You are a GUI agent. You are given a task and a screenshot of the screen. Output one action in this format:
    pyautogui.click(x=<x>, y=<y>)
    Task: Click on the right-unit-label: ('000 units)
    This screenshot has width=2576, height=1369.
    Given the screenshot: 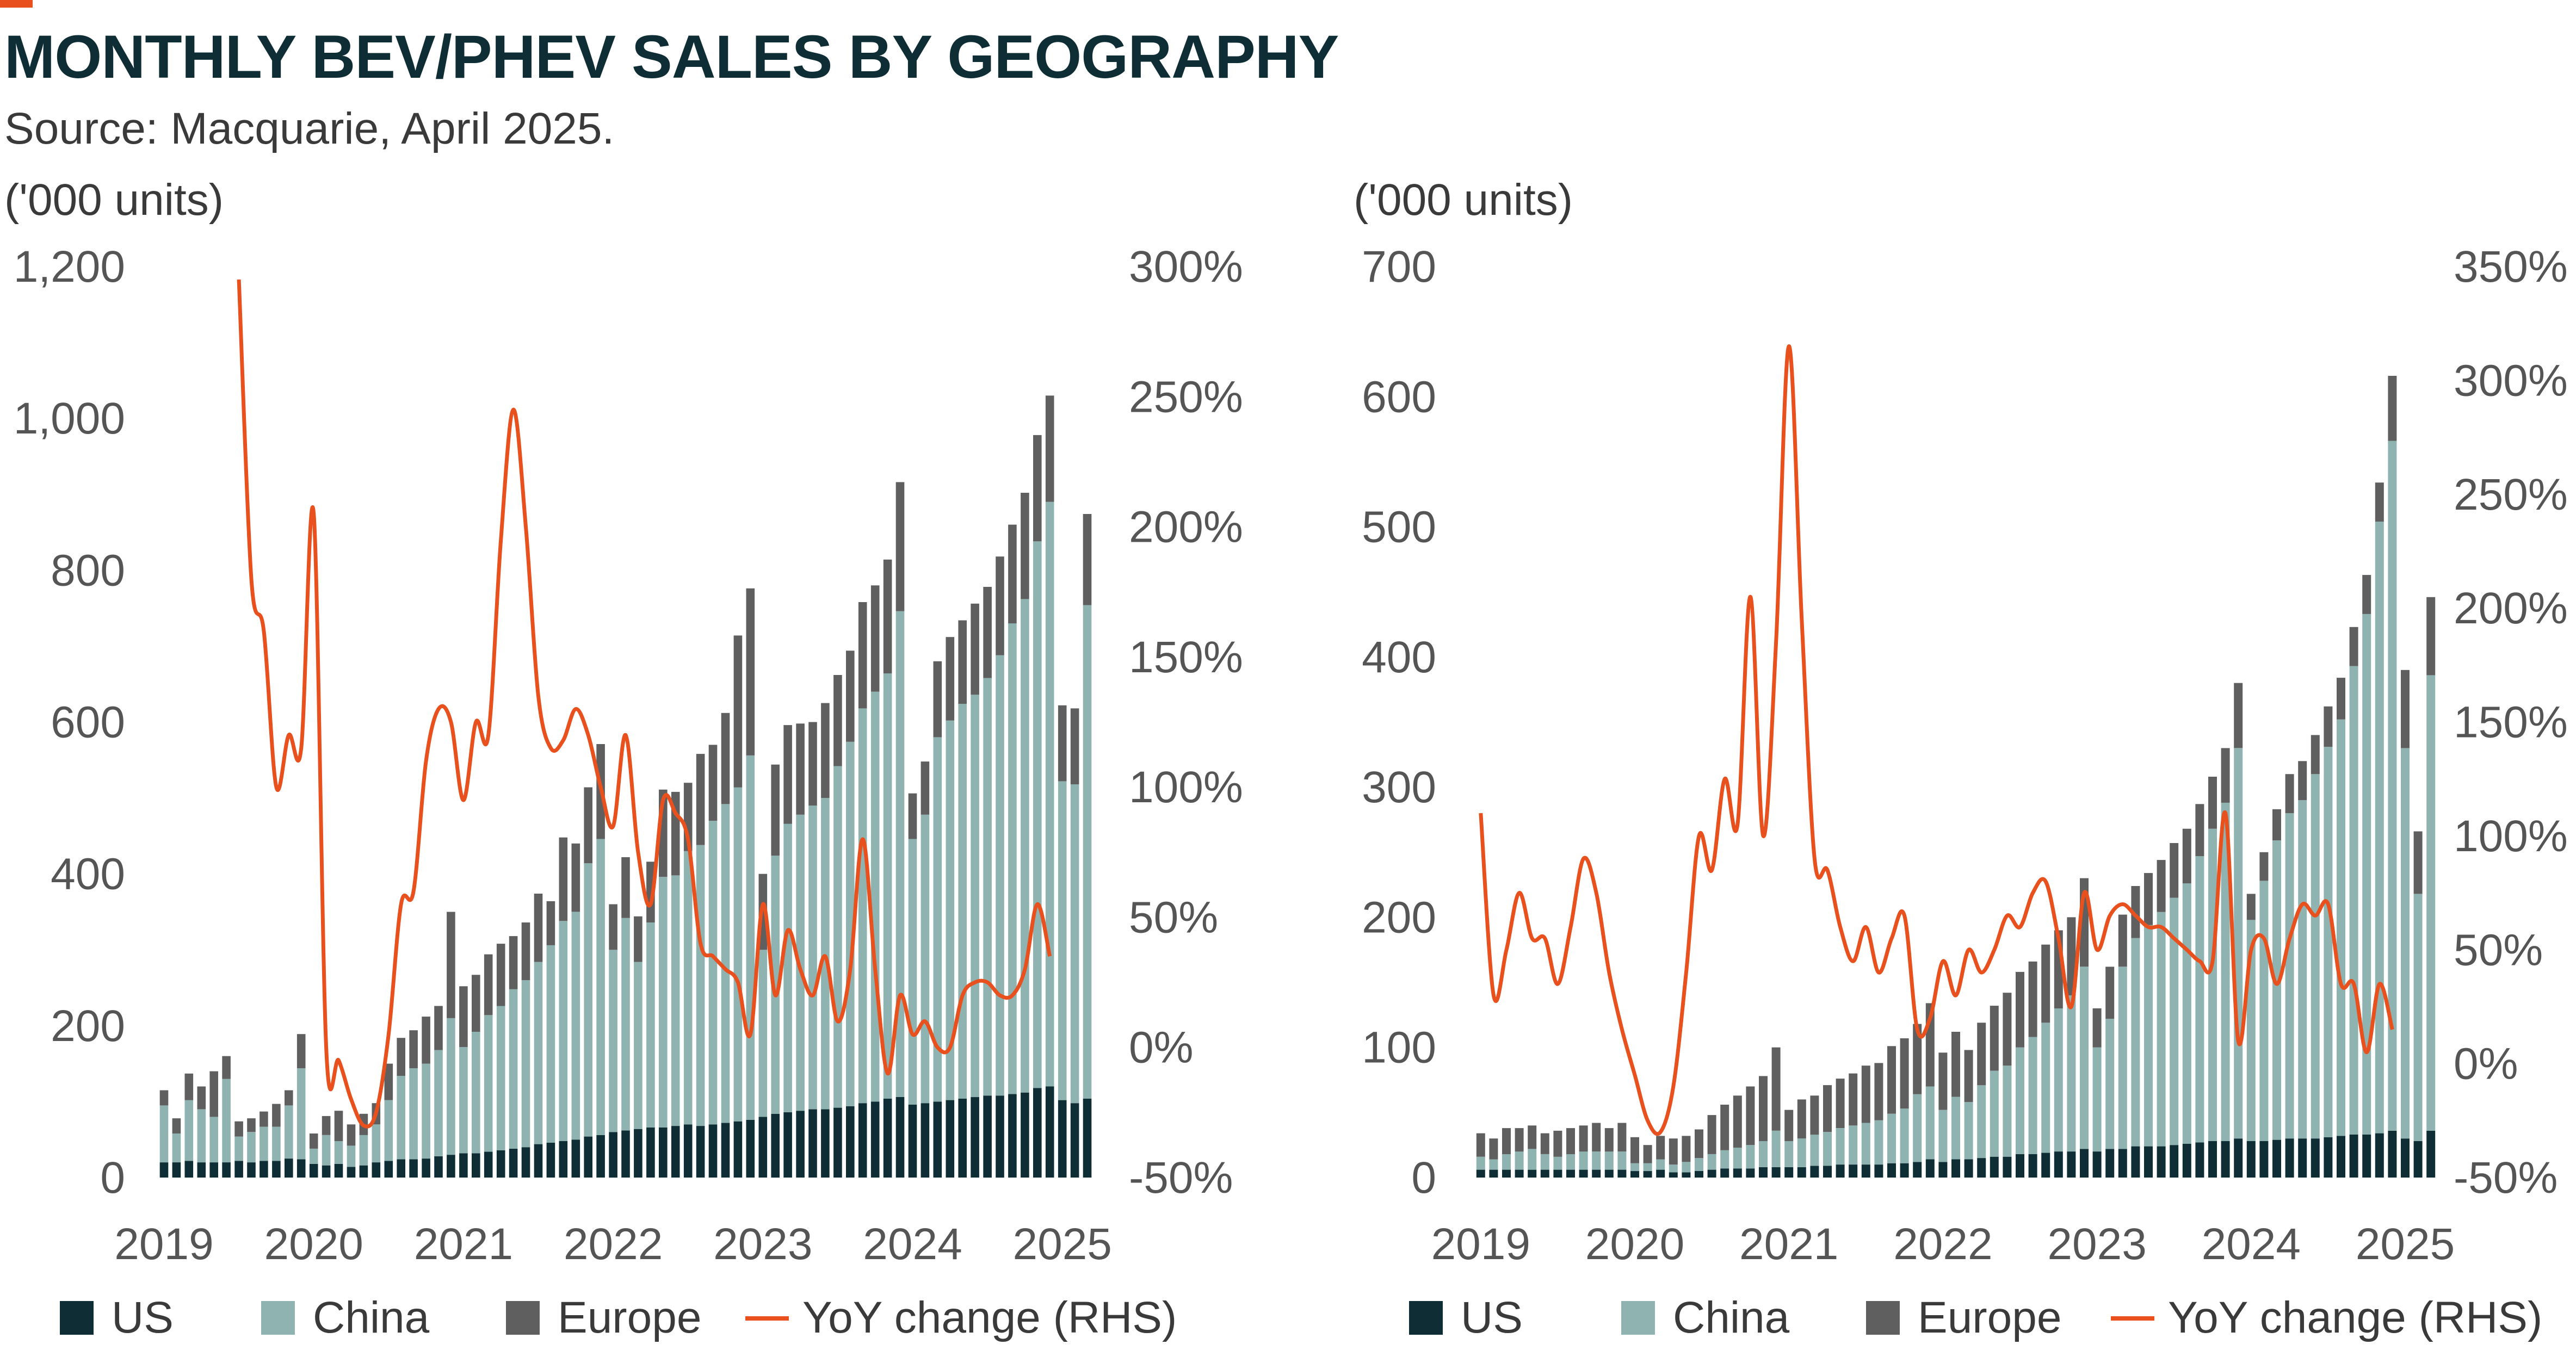 What is the action you would take?
    pyautogui.click(x=1463, y=200)
    